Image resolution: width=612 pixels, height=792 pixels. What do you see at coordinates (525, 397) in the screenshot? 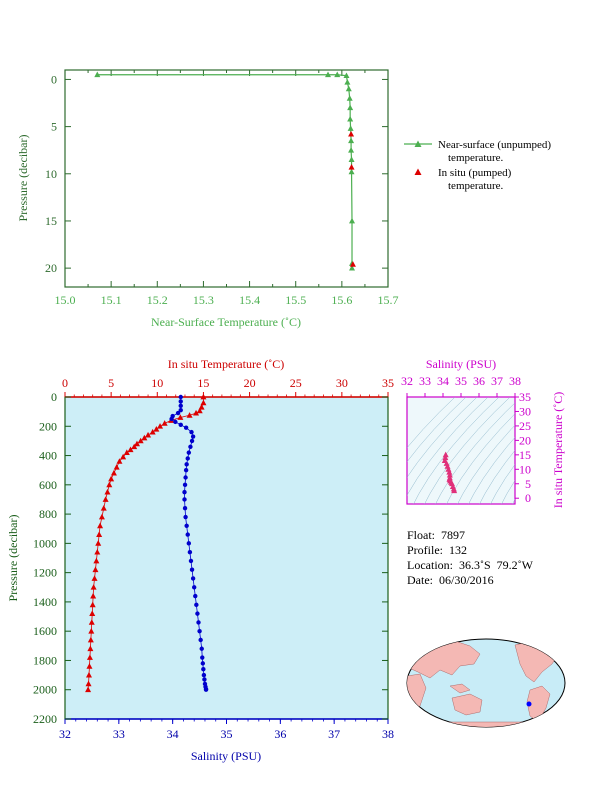
I see `ts-temperature-tick-label: 35` at bounding box center [525, 397].